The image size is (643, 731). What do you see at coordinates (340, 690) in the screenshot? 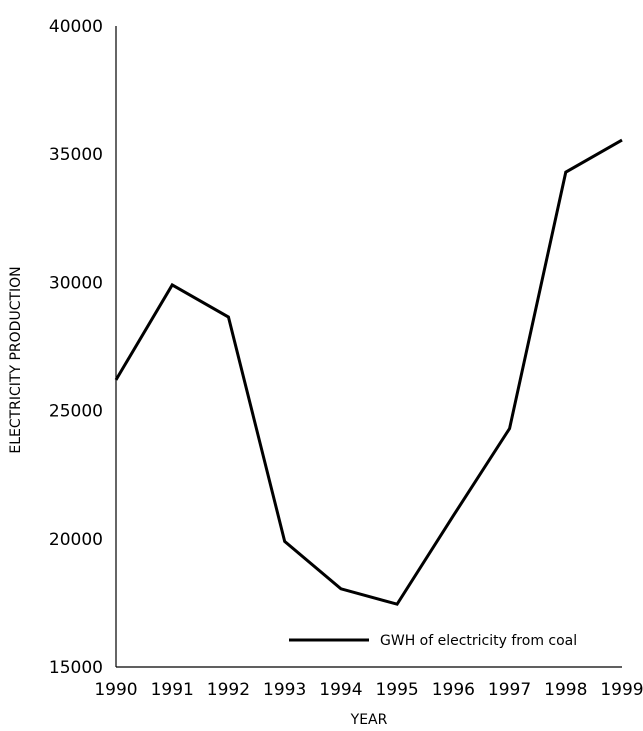
I see `x-tick-label: 1994` at bounding box center [340, 690].